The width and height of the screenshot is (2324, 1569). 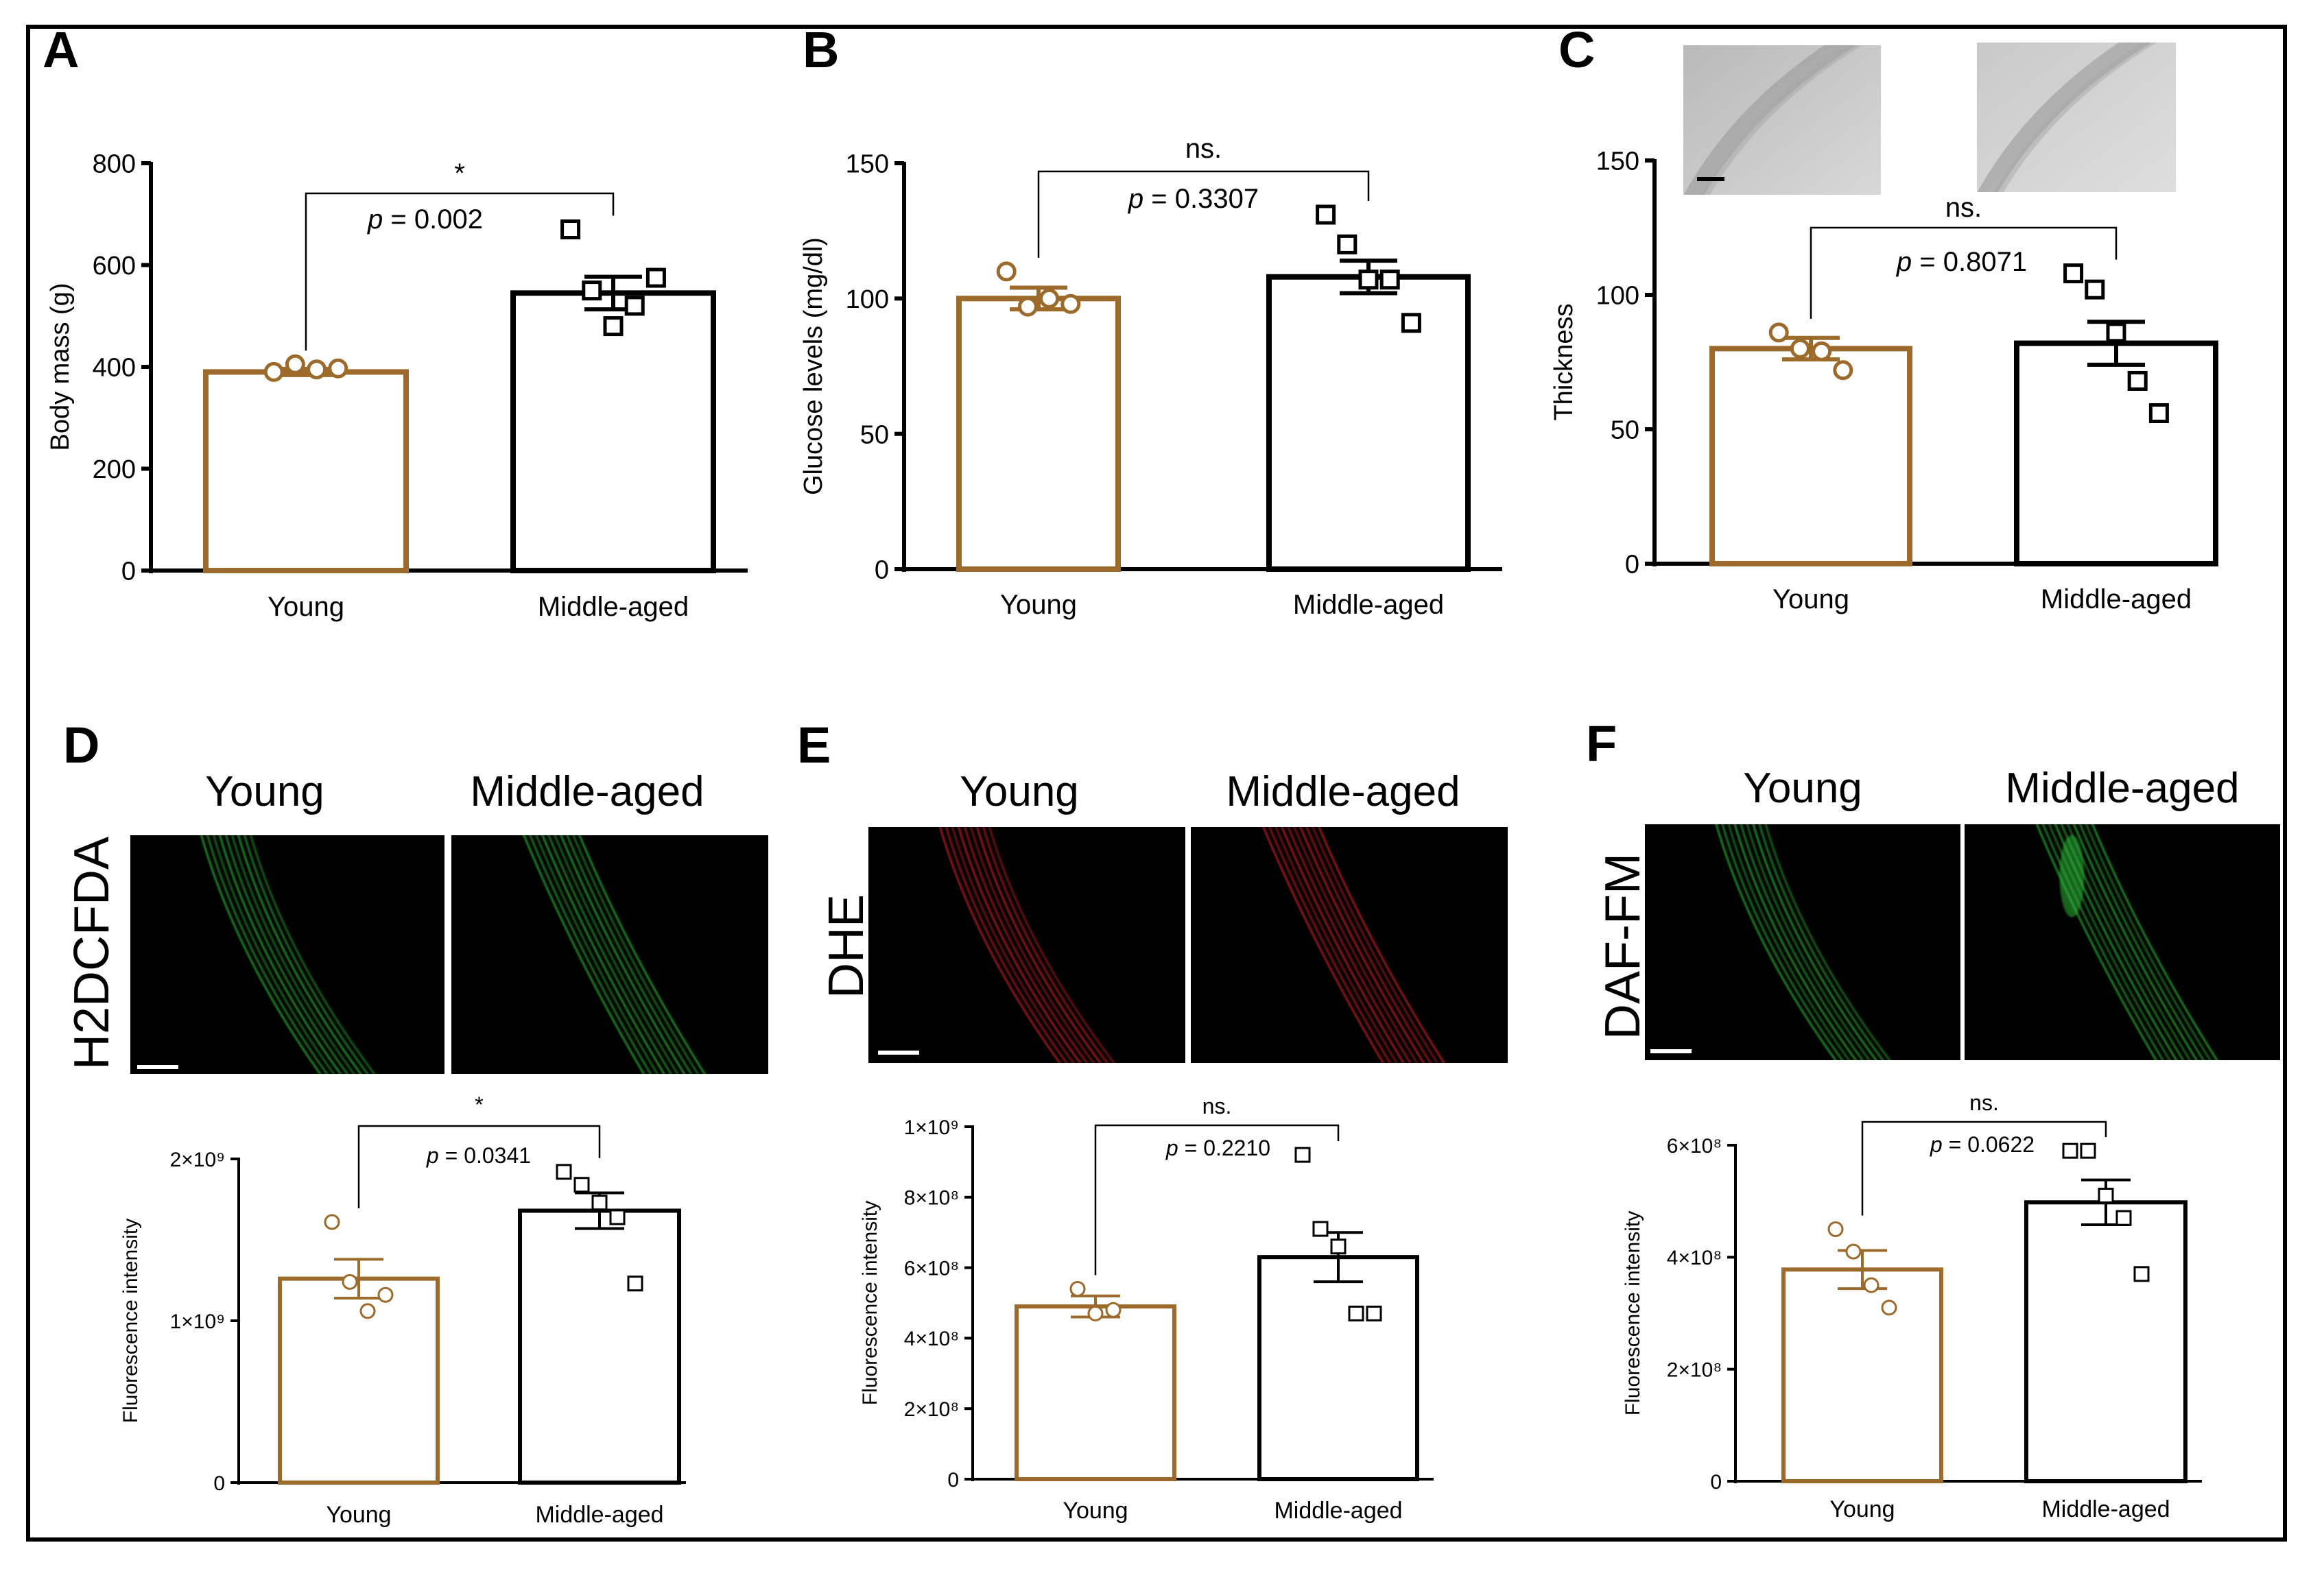 I want to click on panel-label: D, so click(x=81, y=745).